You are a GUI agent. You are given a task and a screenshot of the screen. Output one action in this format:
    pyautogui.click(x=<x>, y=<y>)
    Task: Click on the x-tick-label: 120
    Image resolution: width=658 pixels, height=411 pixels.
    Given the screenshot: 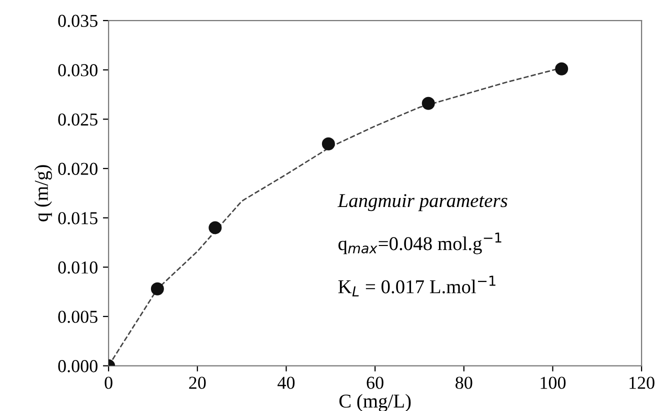 What is the action you would take?
    pyautogui.click(x=642, y=382)
    